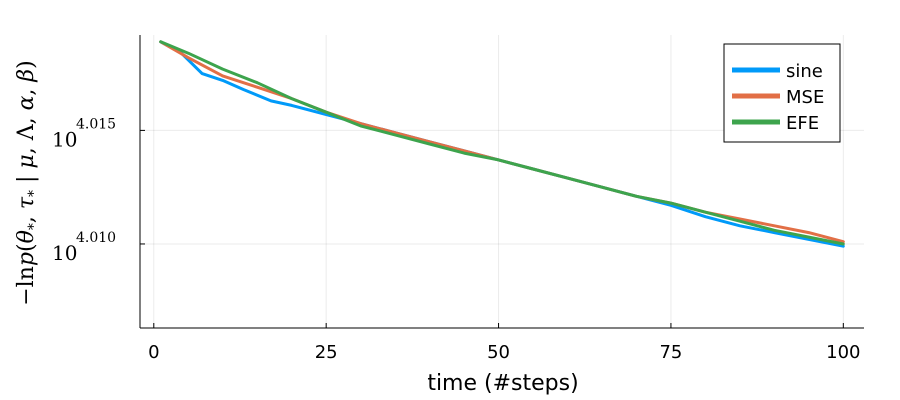  I want to click on legend-label-mse: MSE, so click(805, 97).